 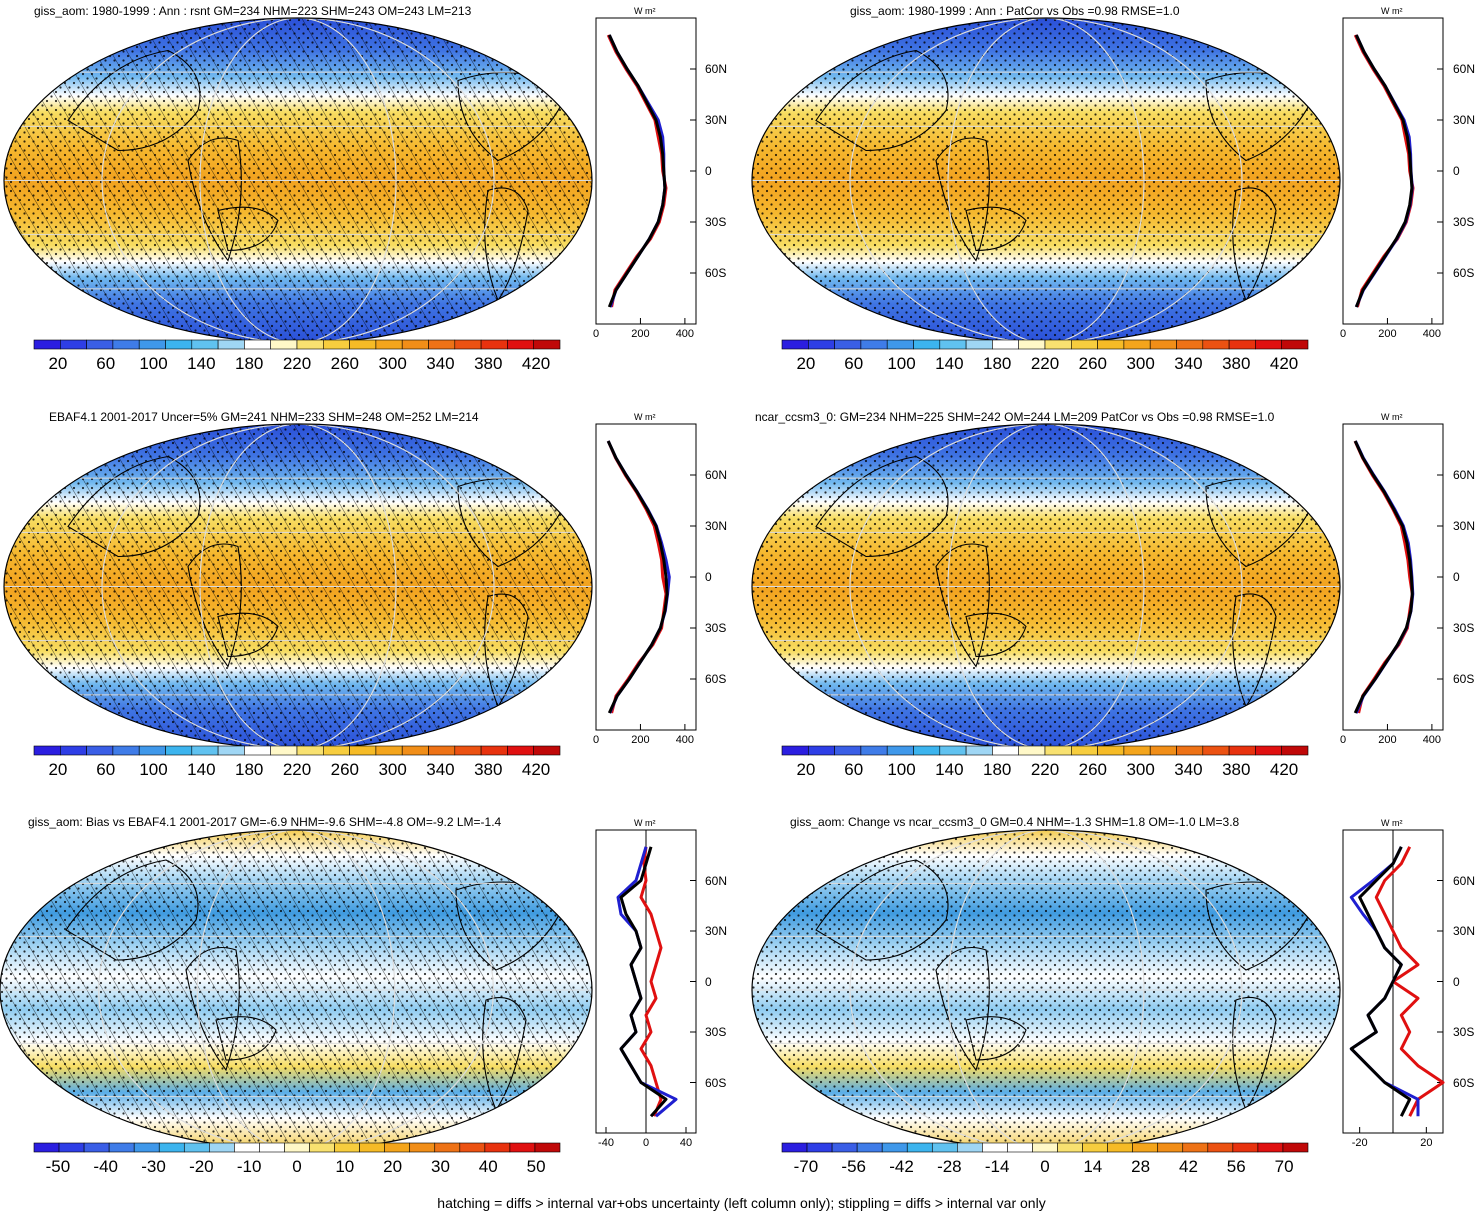 I want to click on colorbar-tick-label: 220, so click(x=1045, y=769).